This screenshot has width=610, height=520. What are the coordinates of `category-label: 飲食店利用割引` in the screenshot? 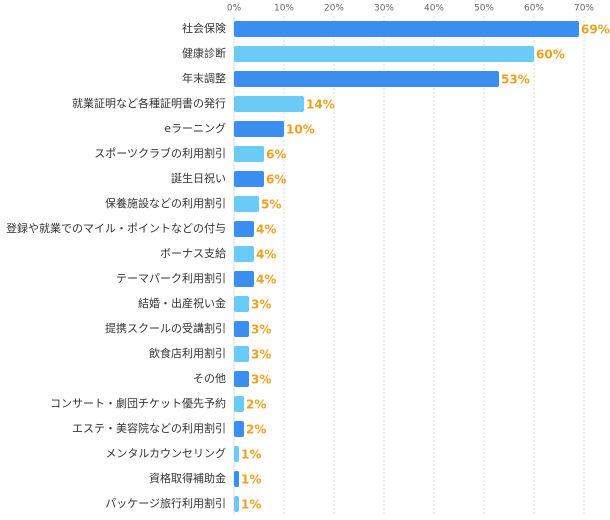 It's located at (187, 353).